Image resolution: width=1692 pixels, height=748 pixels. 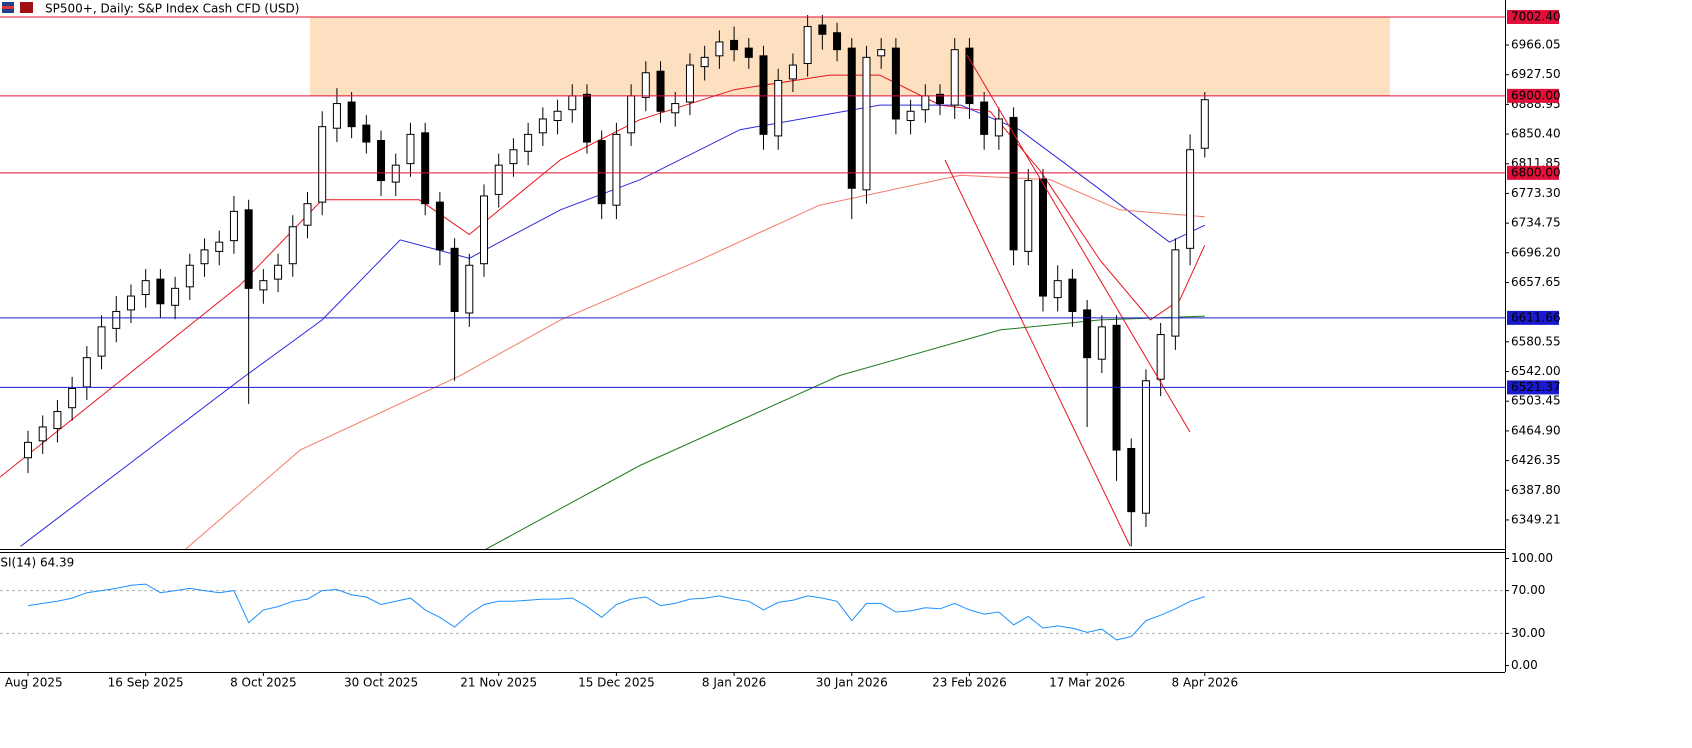 What do you see at coordinates (1536, 430) in the screenshot?
I see `y-tick-label: 6464.90` at bounding box center [1536, 430].